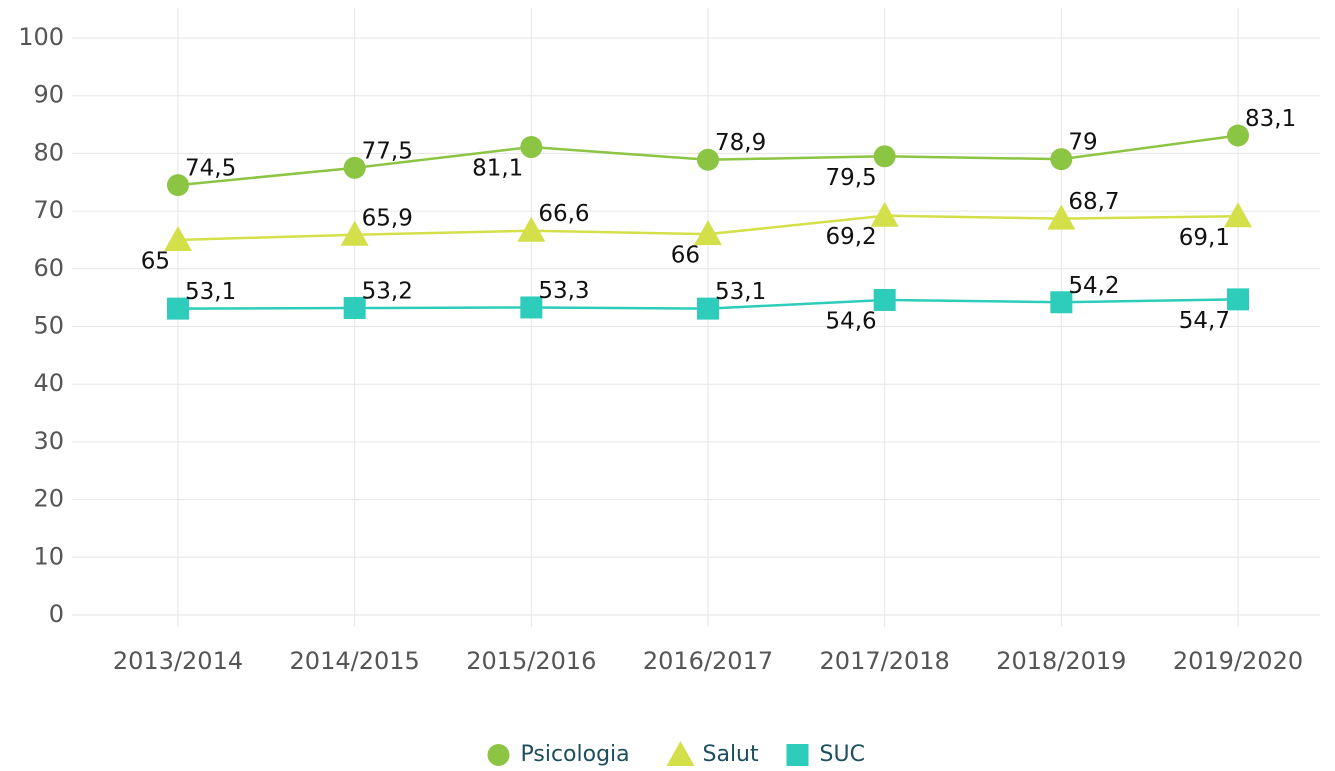  Describe the element at coordinates (1093, 286) in the screenshot. I see `data-label: 54,2` at that location.